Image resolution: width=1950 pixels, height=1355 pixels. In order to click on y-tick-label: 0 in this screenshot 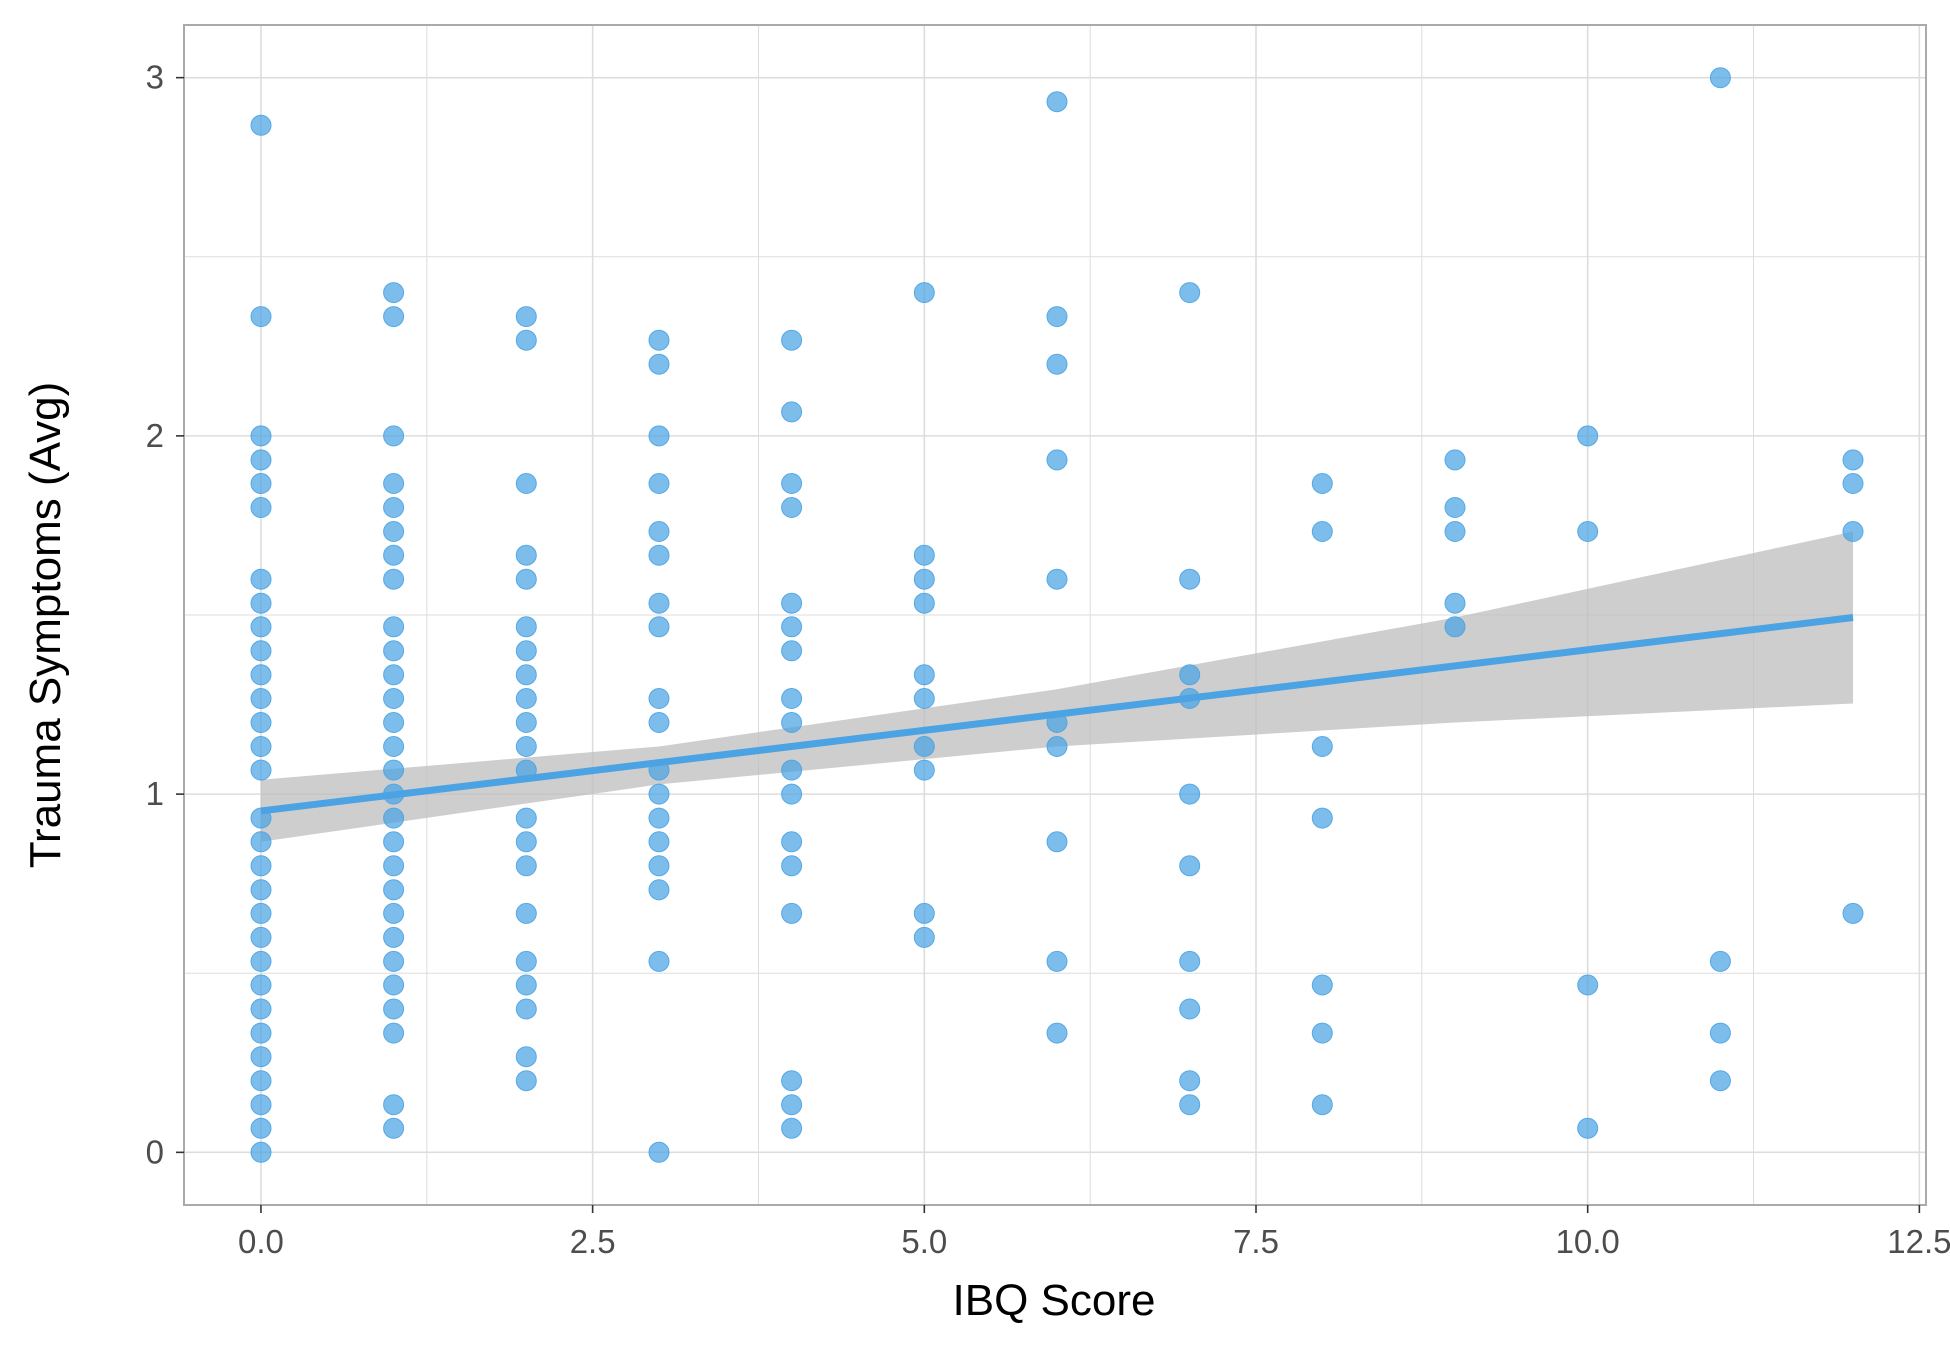, I will do `click(155, 1151)`.